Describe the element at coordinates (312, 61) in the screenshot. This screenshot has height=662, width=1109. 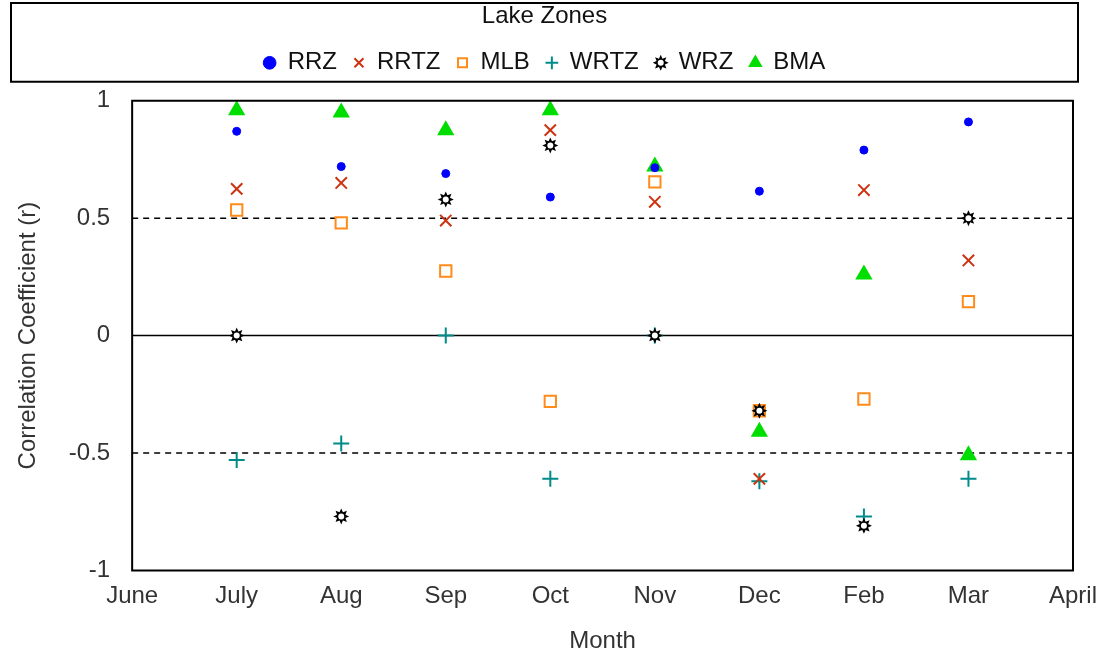
I see `legend-label: RRZ` at that location.